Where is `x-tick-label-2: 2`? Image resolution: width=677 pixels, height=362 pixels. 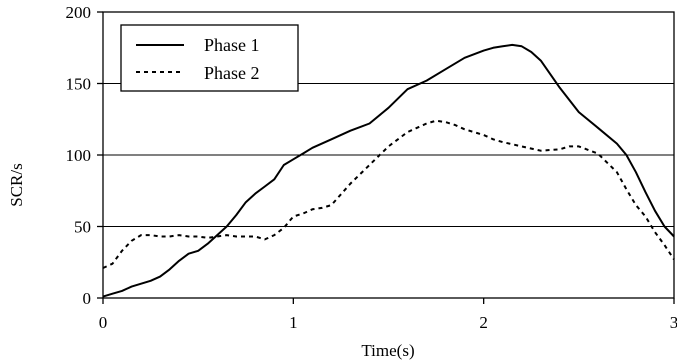 x-tick-label-2: 2 is located at coordinates (483, 322).